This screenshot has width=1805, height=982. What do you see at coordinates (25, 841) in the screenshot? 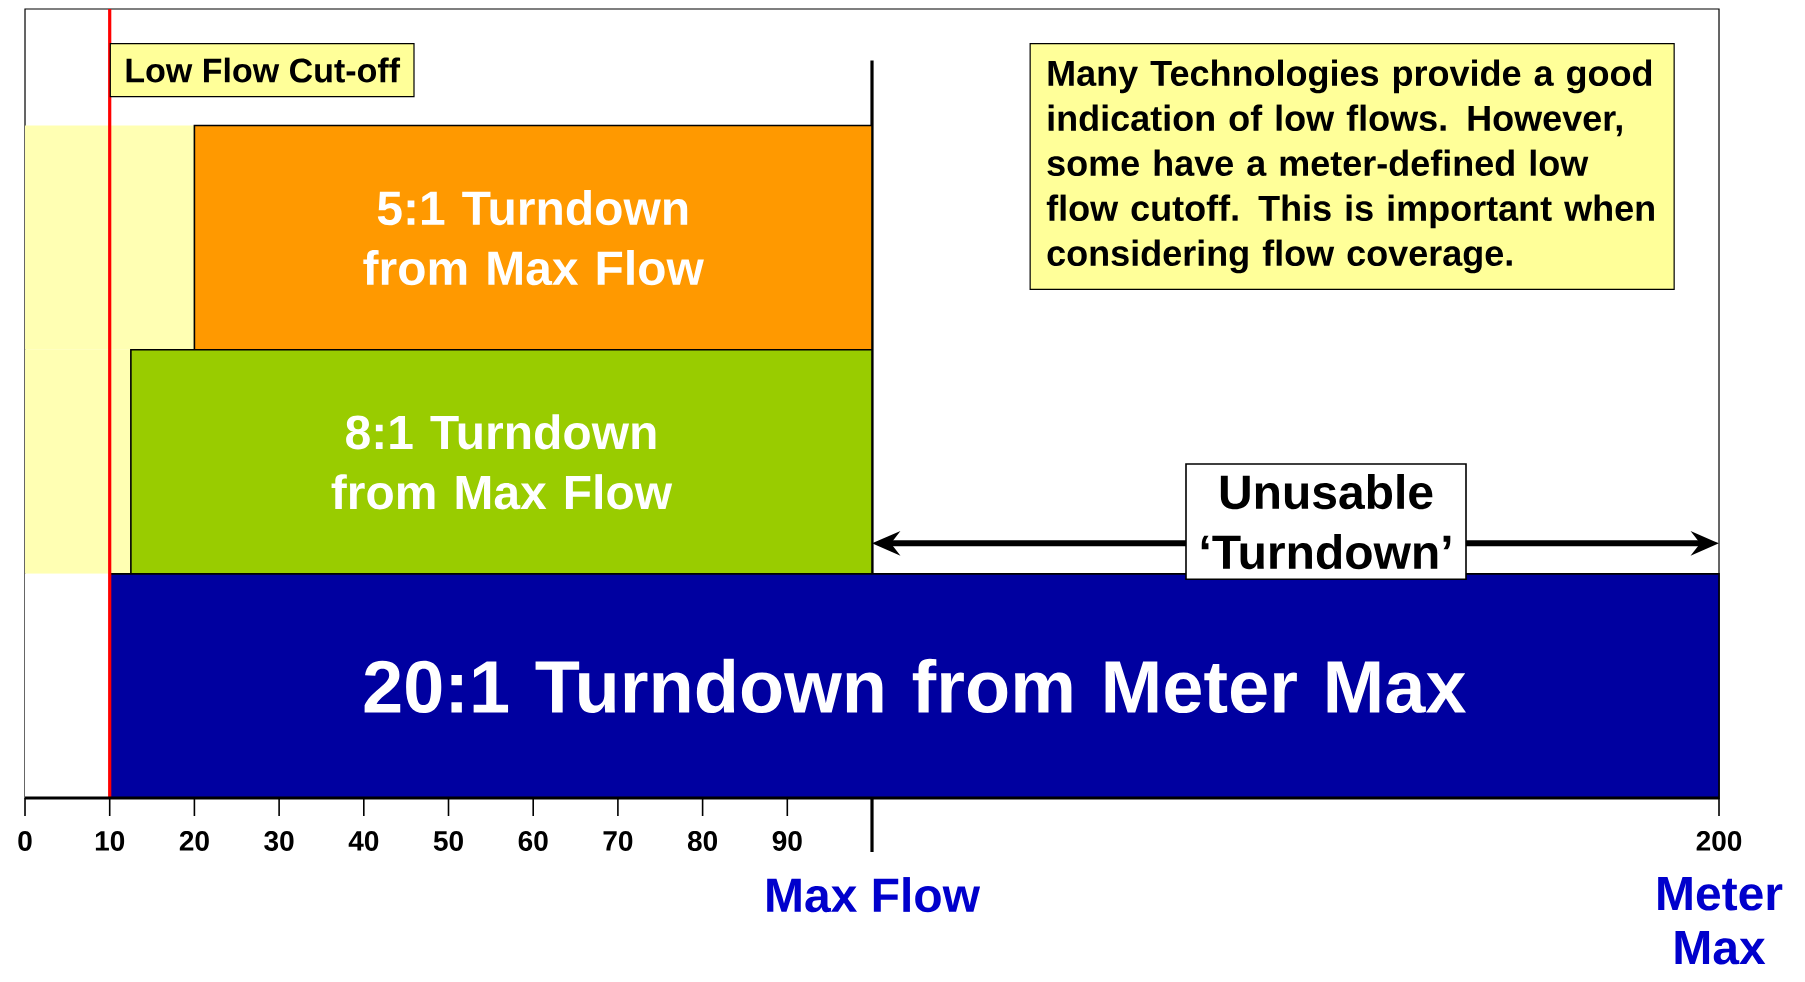
I see `x-tick-label: 0` at bounding box center [25, 841].